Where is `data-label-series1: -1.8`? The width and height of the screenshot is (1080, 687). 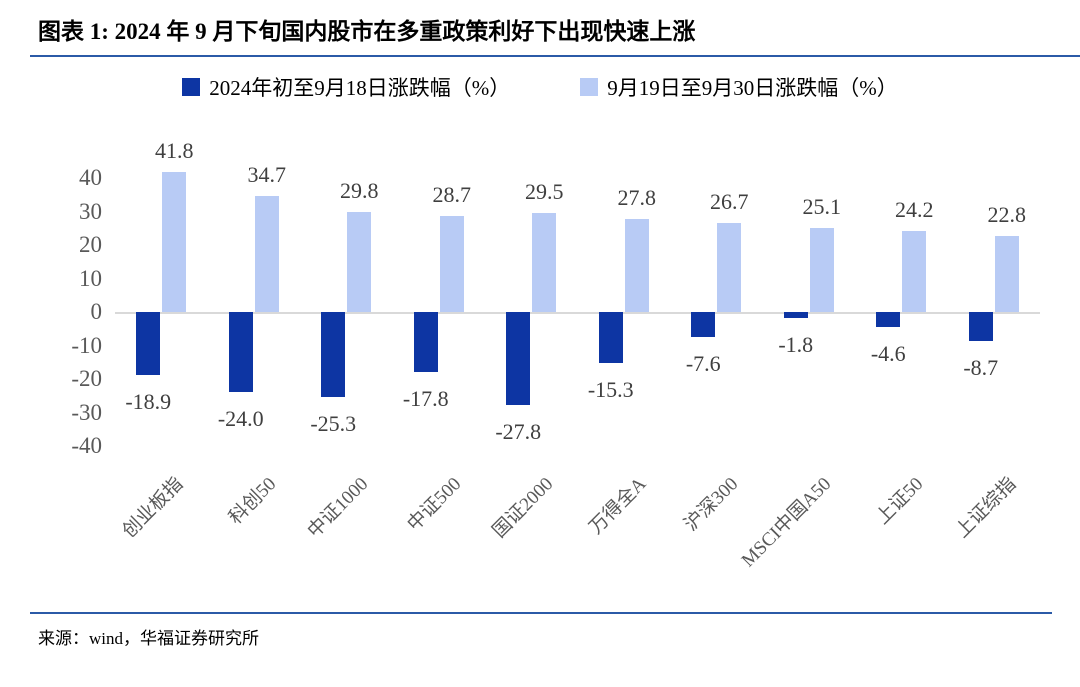 data-label-series1: -1.8 is located at coordinates (796, 345).